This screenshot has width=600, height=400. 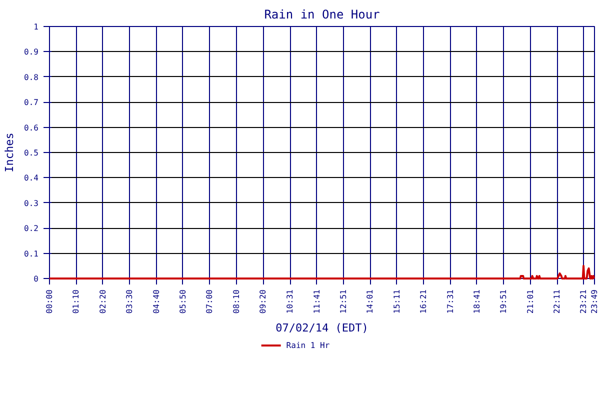 What do you see at coordinates (343, 301) in the screenshot?
I see `x-tick-label: 12:51` at bounding box center [343, 301].